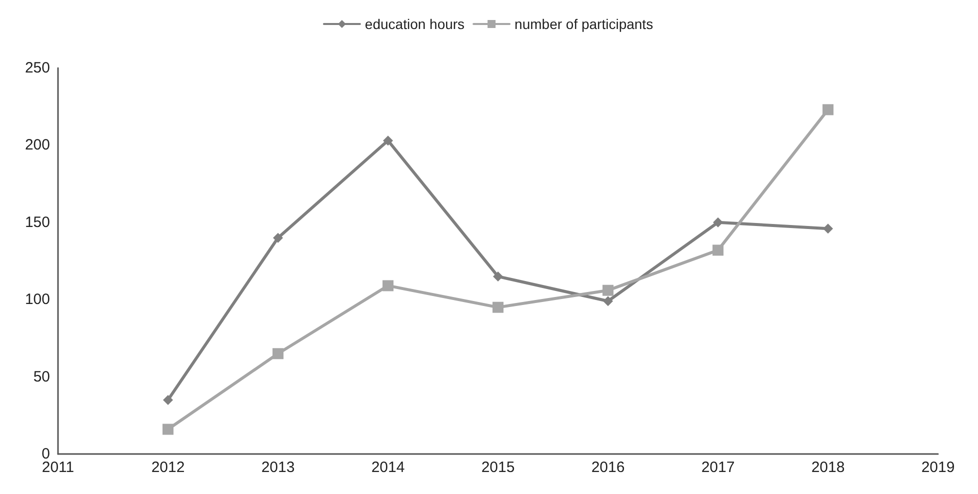 This screenshot has height=494, width=978. What do you see at coordinates (584, 24) in the screenshot?
I see `legend-label: number of participants` at bounding box center [584, 24].